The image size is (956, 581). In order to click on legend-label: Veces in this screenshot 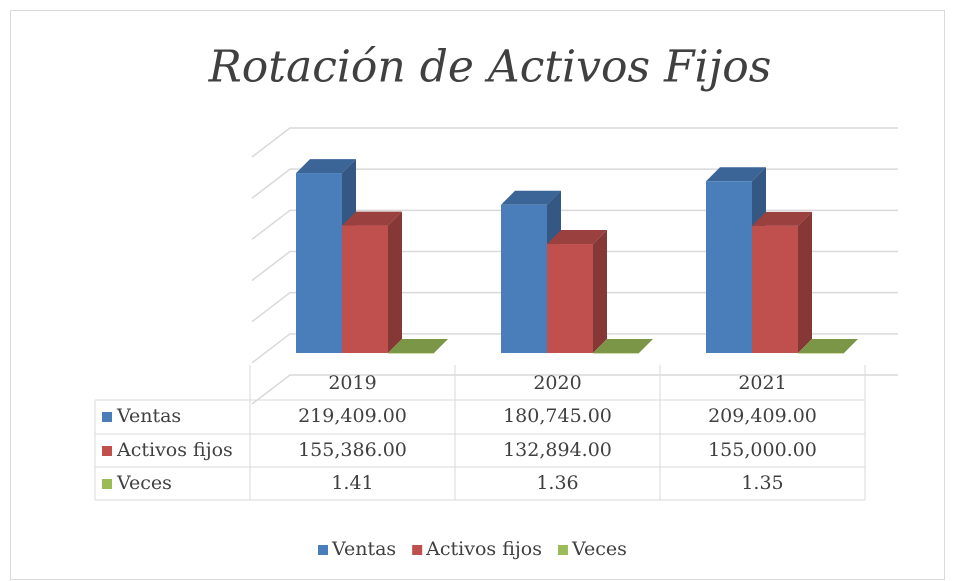, I will do `click(599, 549)`.